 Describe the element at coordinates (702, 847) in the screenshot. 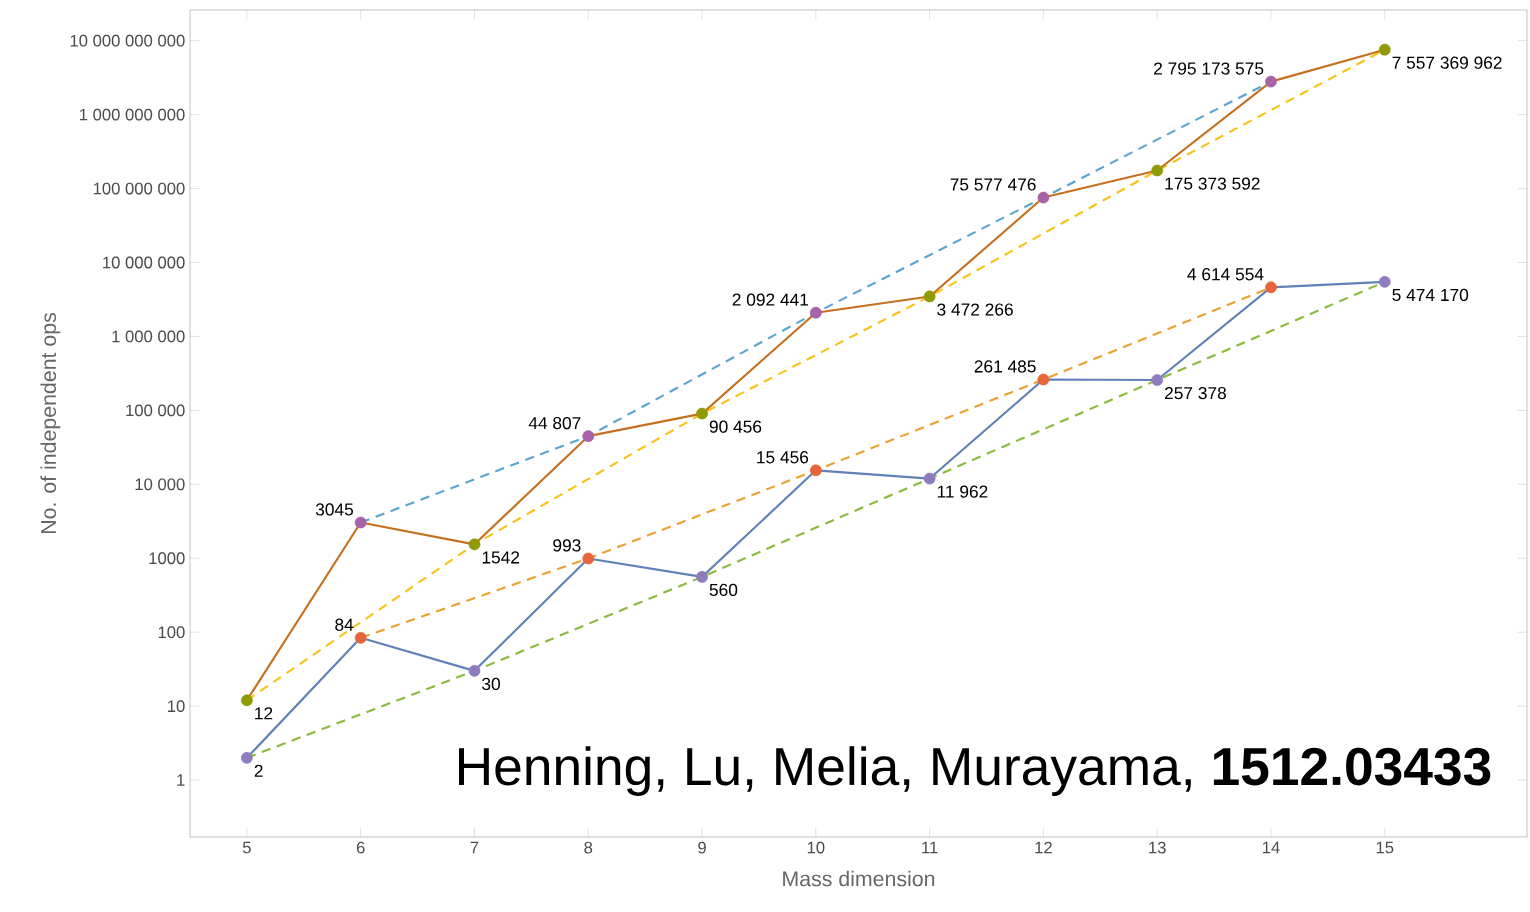

I see `x-tick-label: 9` at that location.